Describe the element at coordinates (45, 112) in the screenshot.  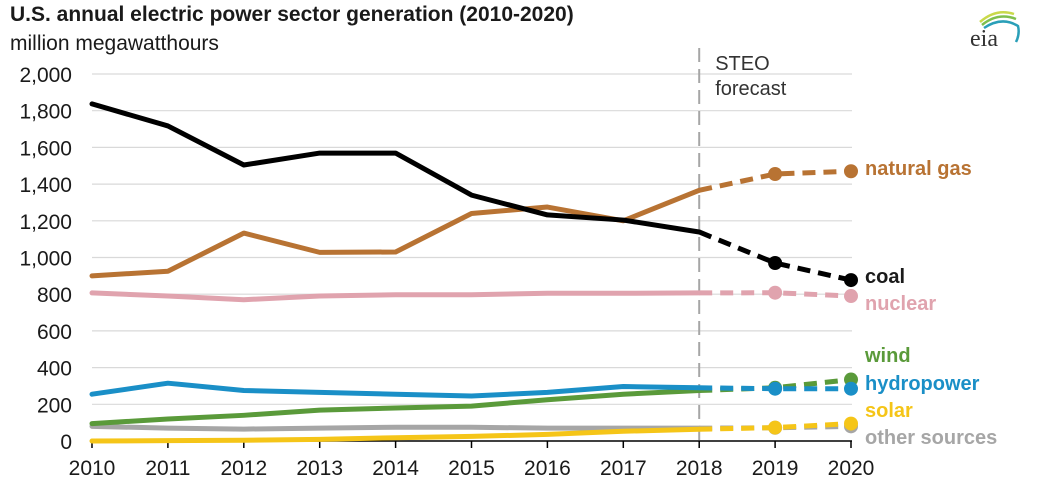
I see `y-tick-label: 1,800` at that location.